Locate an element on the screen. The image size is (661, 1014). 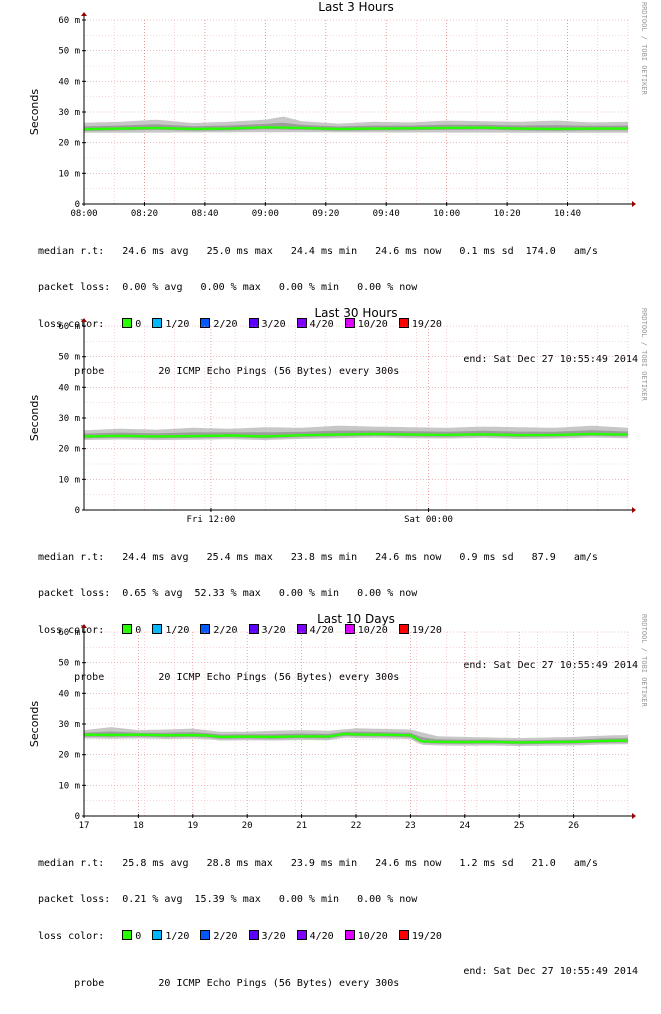
x-tick-label: 10:00 is located at coordinates (446, 214).